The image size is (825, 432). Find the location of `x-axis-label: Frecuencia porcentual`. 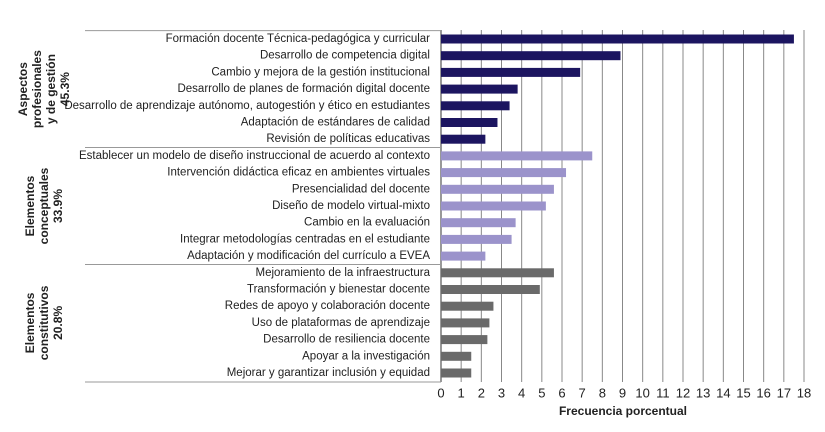

x-axis-label: Frecuencia porcentual is located at coordinates (623, 411).